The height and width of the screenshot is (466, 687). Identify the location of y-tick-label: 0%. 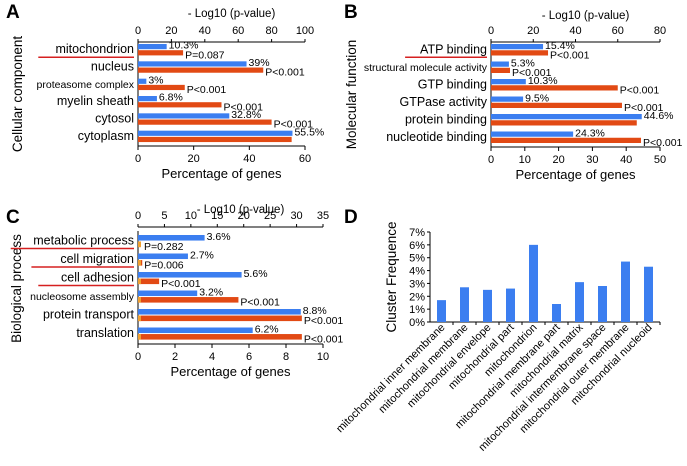
(417, 323).